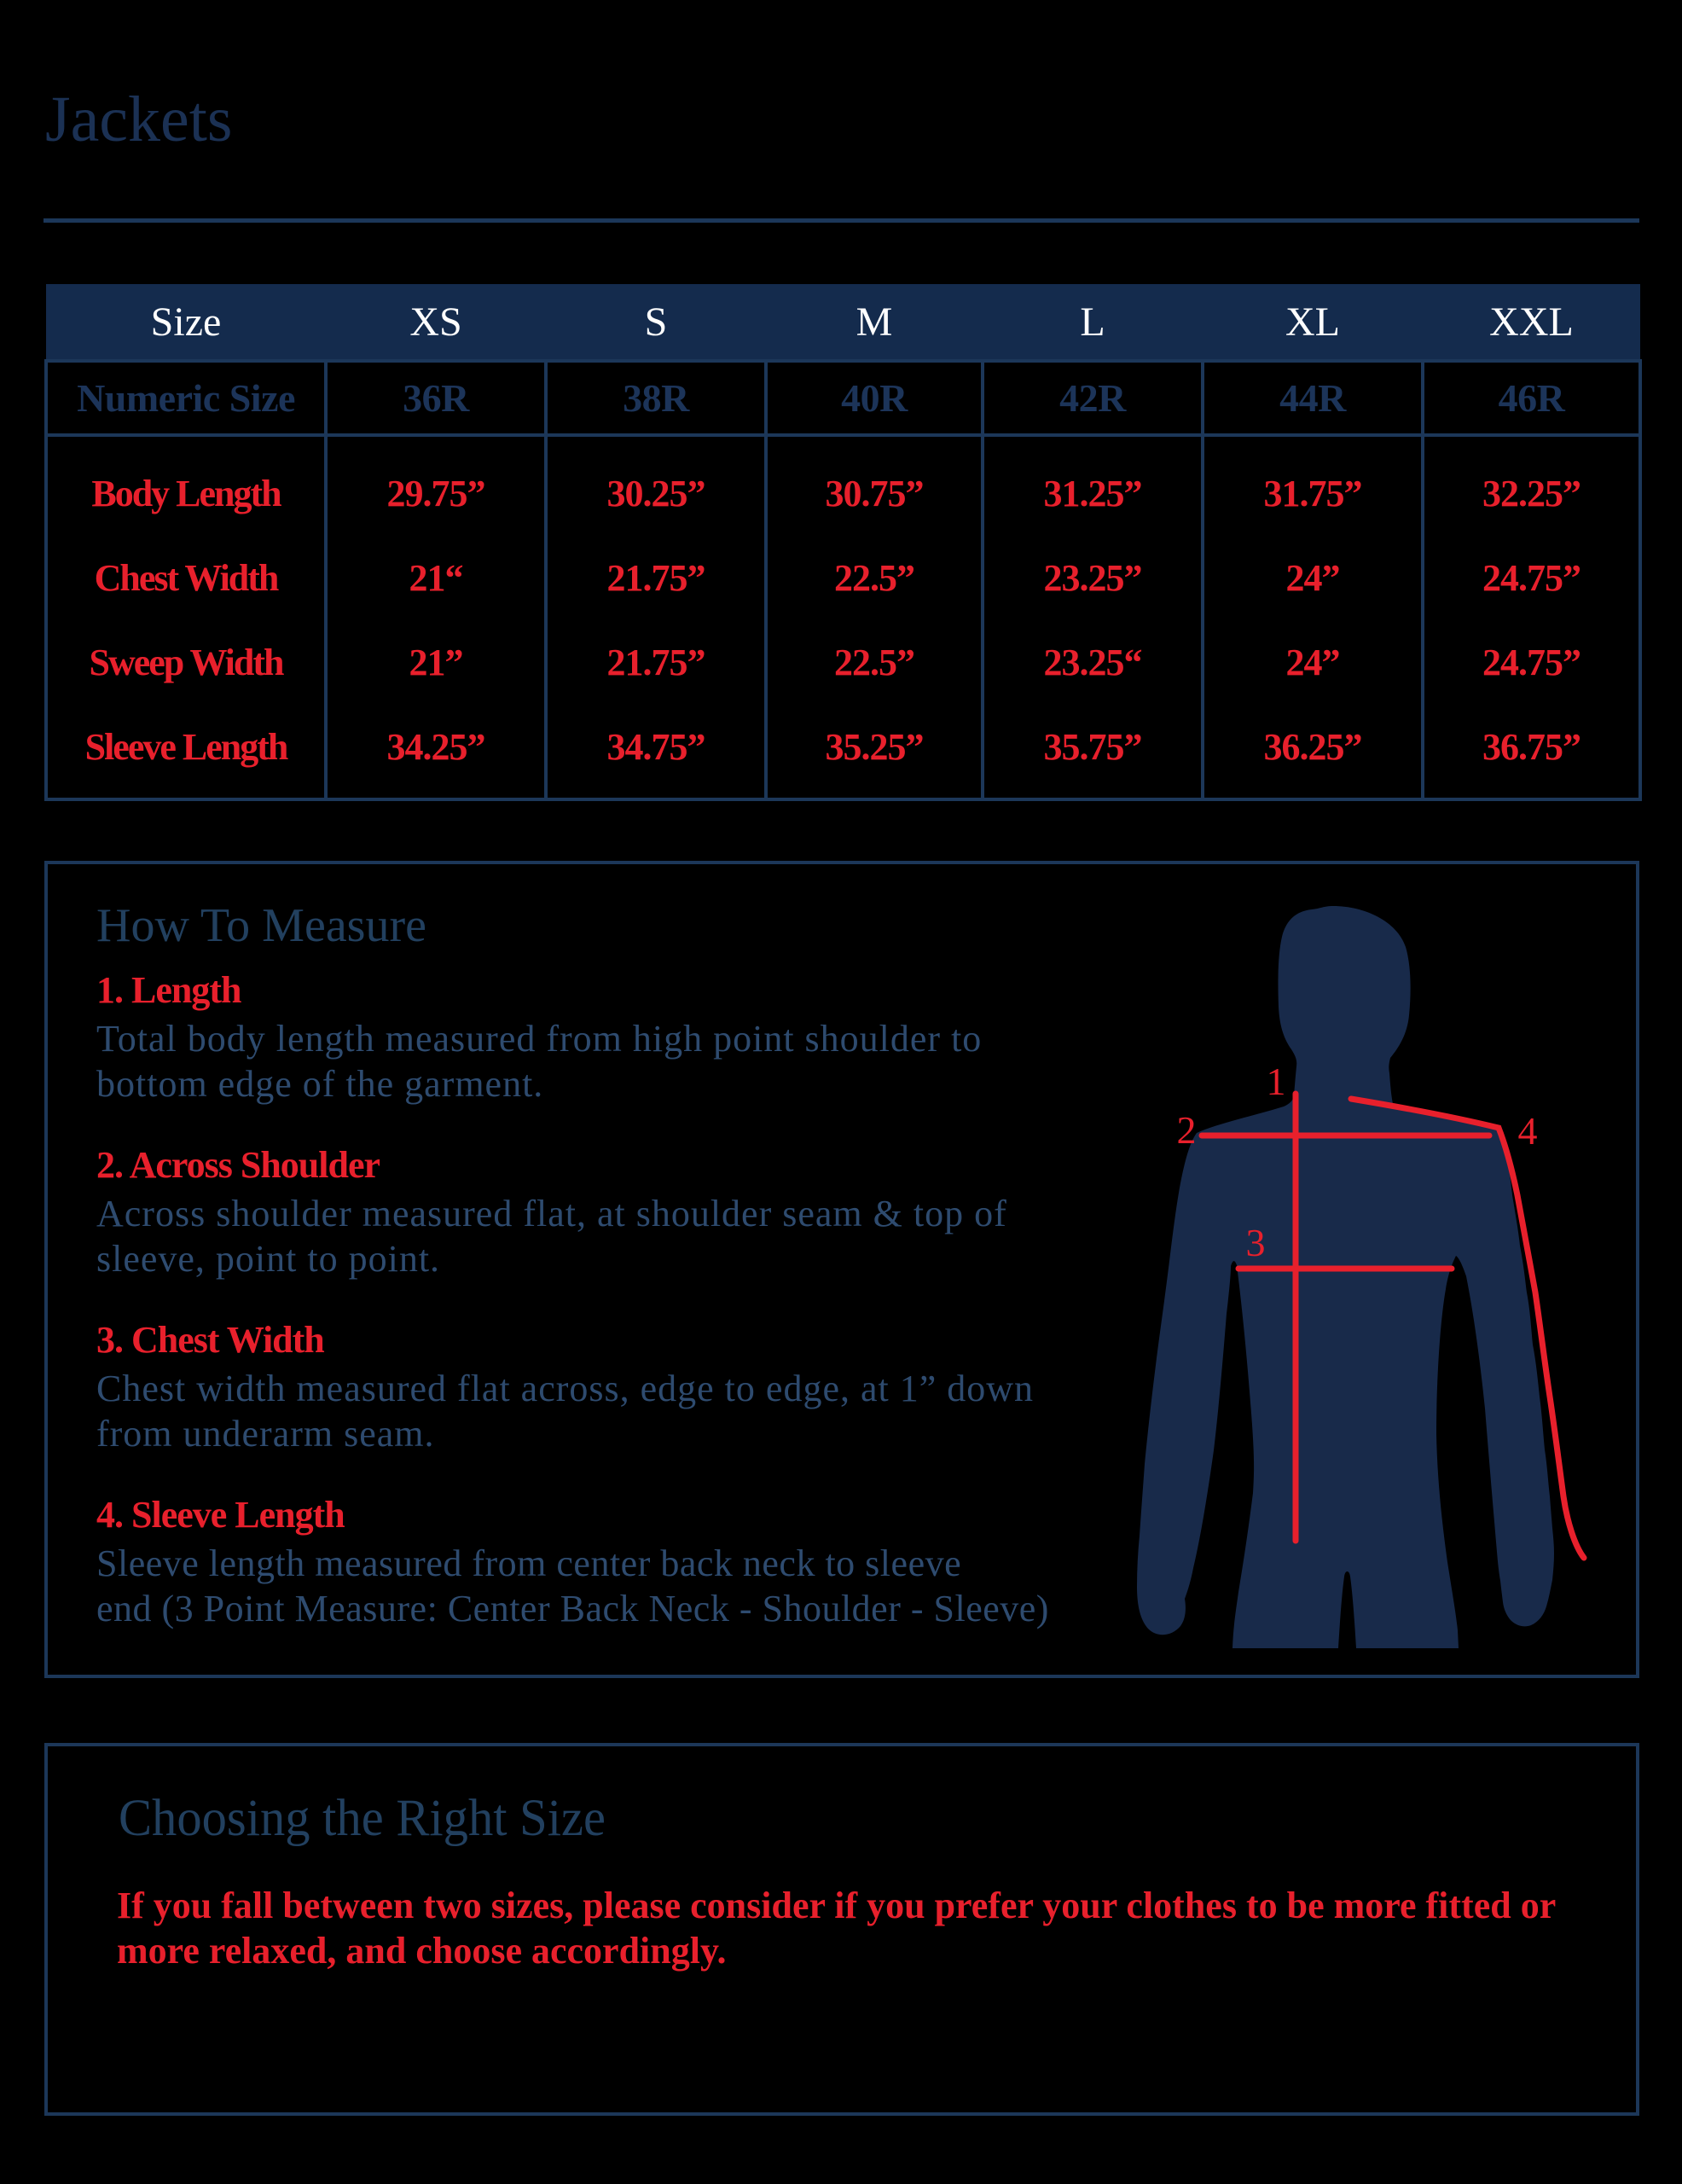 The width and height of the screenshot is (1682, 2184). Describe the element at coordinates (1528, 1131) in the screenshot. I see `svg-text: 4` at that location.